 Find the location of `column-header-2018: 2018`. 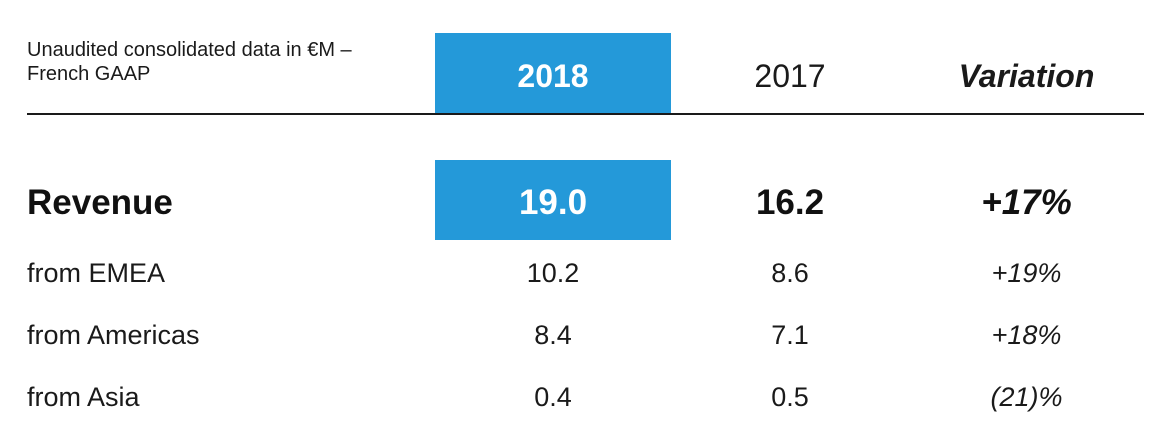

column-header-2018: 2018 is located at coordinates (553, 76).